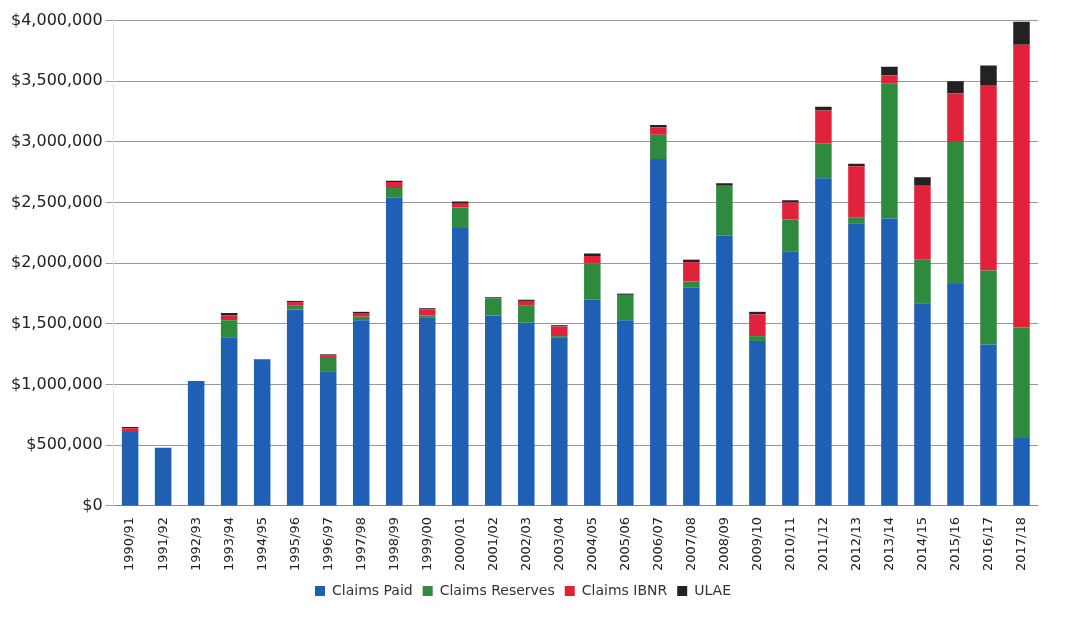 The width and height of the screenshot is (1082, 629). What do you see at coordinates (987, 544) in the screenshot?
I see `x-tick-label: 2016/17` at bounding box center [987, 544].